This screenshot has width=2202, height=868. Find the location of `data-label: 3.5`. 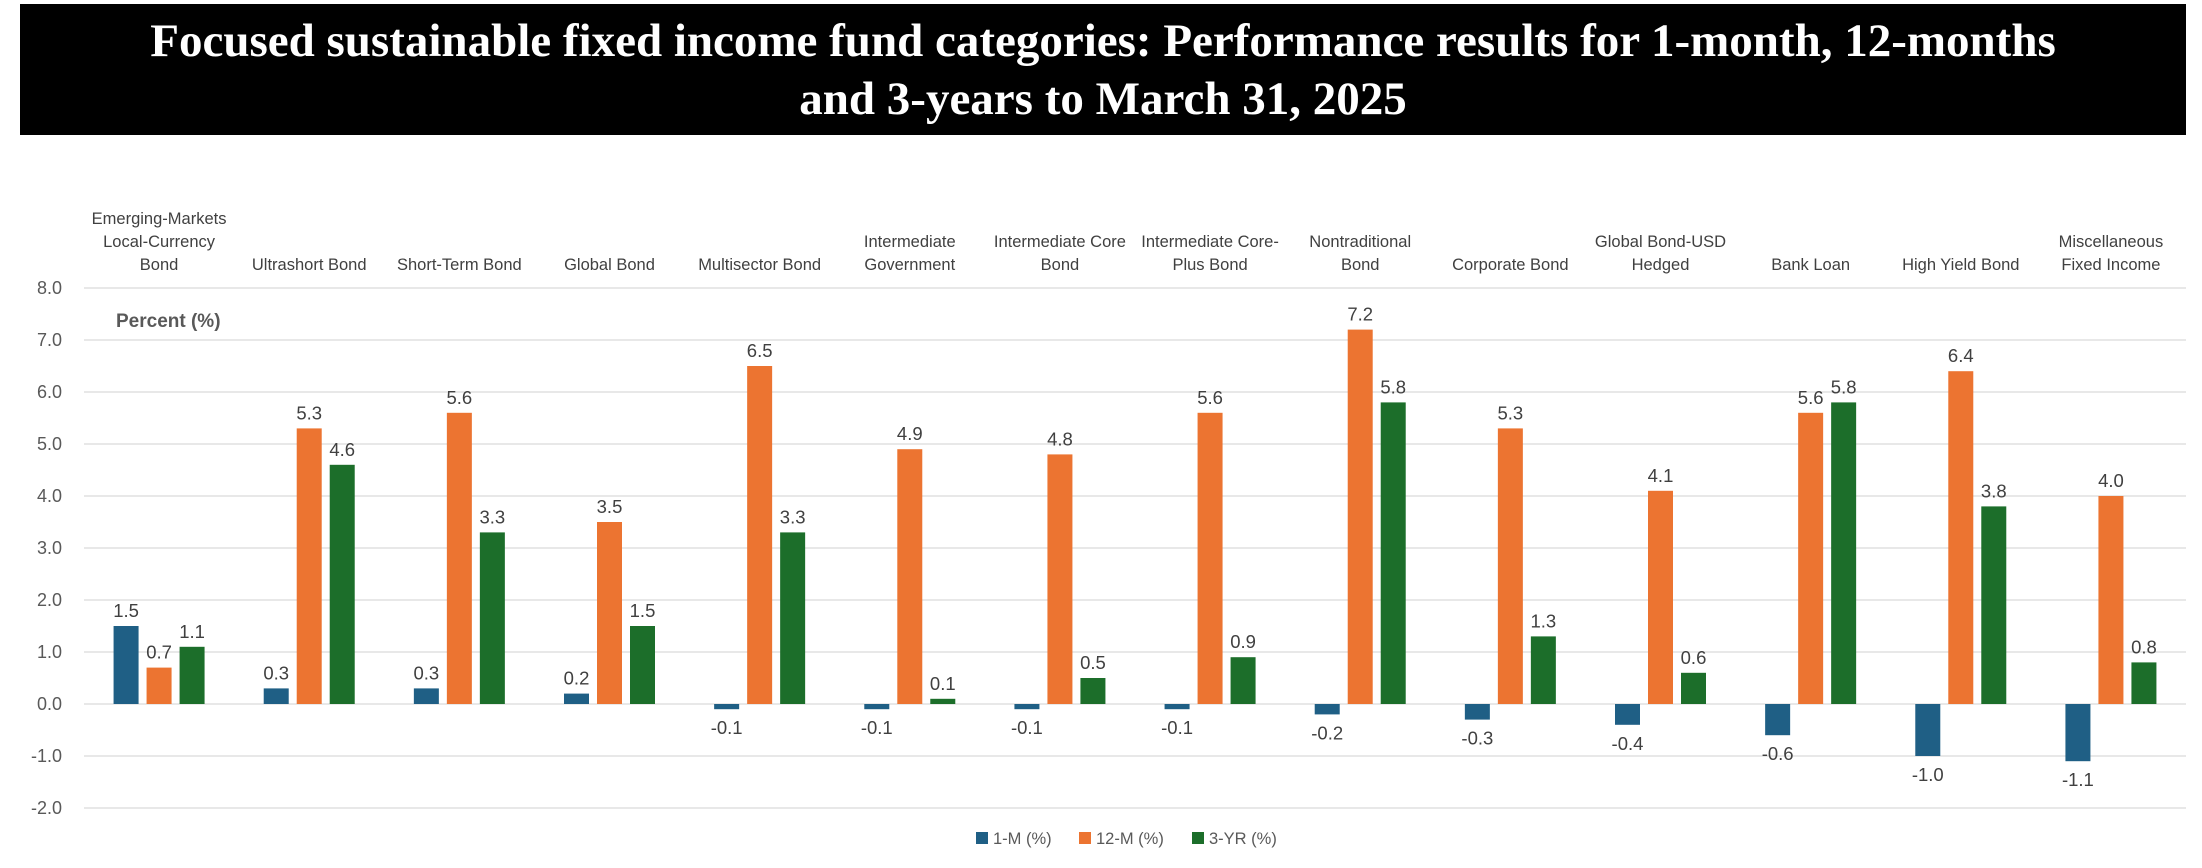

data-label: 3.5 is located at coordinates (610, 506).